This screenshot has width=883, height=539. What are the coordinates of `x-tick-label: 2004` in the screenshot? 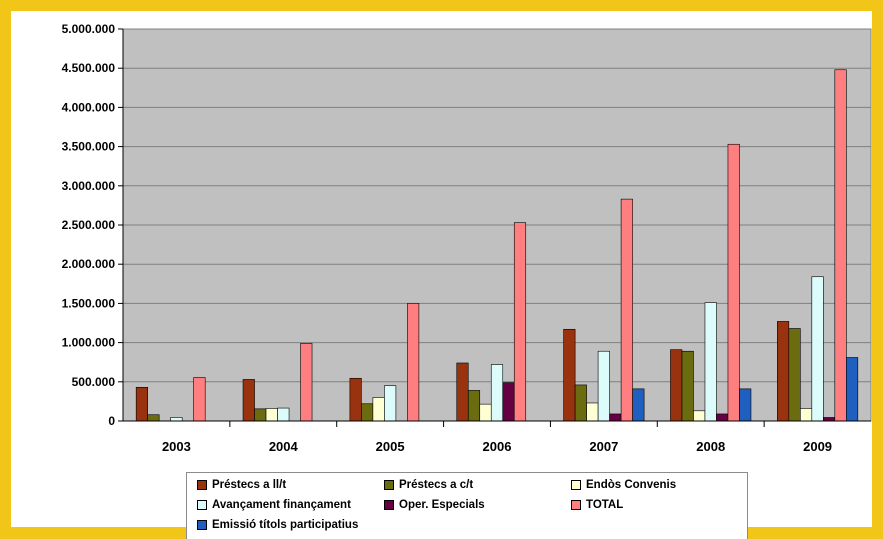 It's located at (284, 446).